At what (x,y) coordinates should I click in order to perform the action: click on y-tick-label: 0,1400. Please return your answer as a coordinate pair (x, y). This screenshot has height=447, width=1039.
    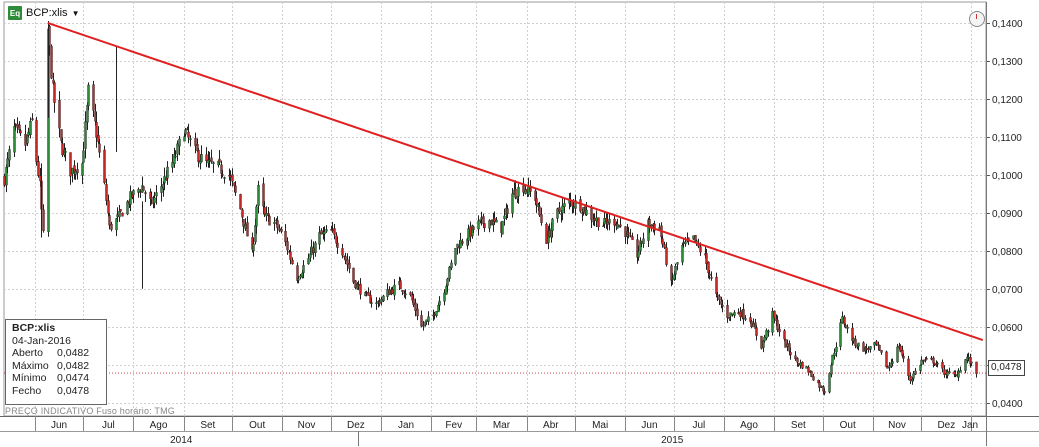
    Looking at the image, I should click on (1007, 24).